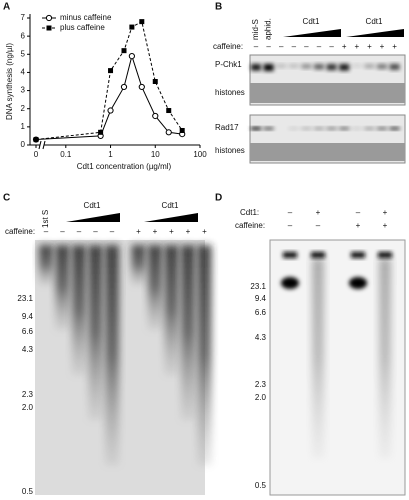 Image resolution: width=409 pixels, height=500 pixels. Describe the element at coordinates (23, 144) in the screenshot. I see `y-tick-label: 0` at that location.